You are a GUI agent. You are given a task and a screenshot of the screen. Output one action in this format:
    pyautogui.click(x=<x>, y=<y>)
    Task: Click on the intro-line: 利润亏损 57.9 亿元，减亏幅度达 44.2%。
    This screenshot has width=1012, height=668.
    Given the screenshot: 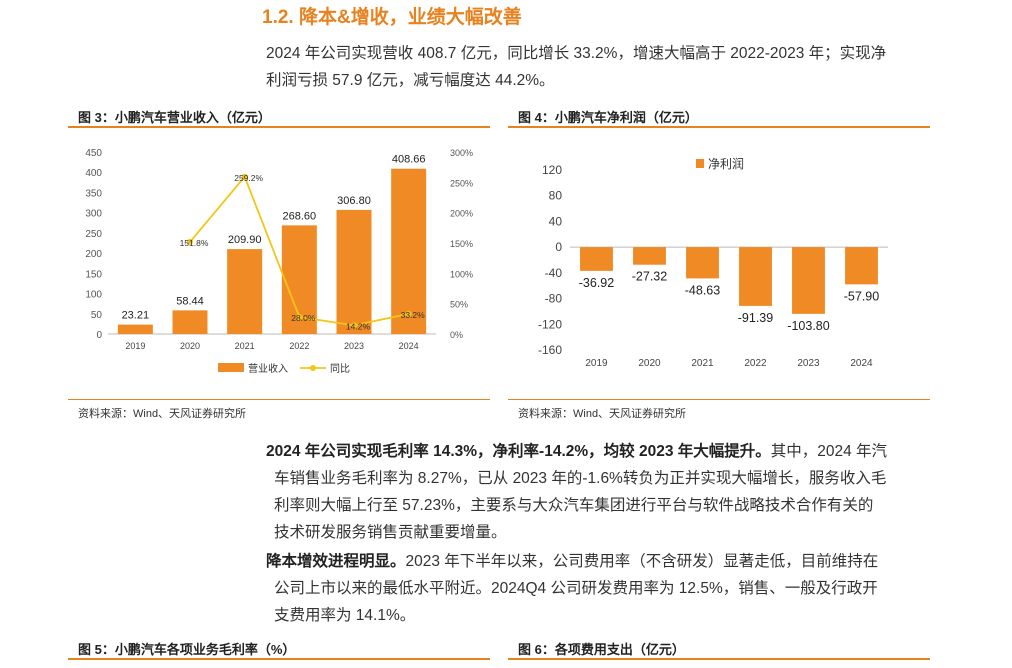 What is the action you would take?
    pyautogui.click(x=410, y=80)
    